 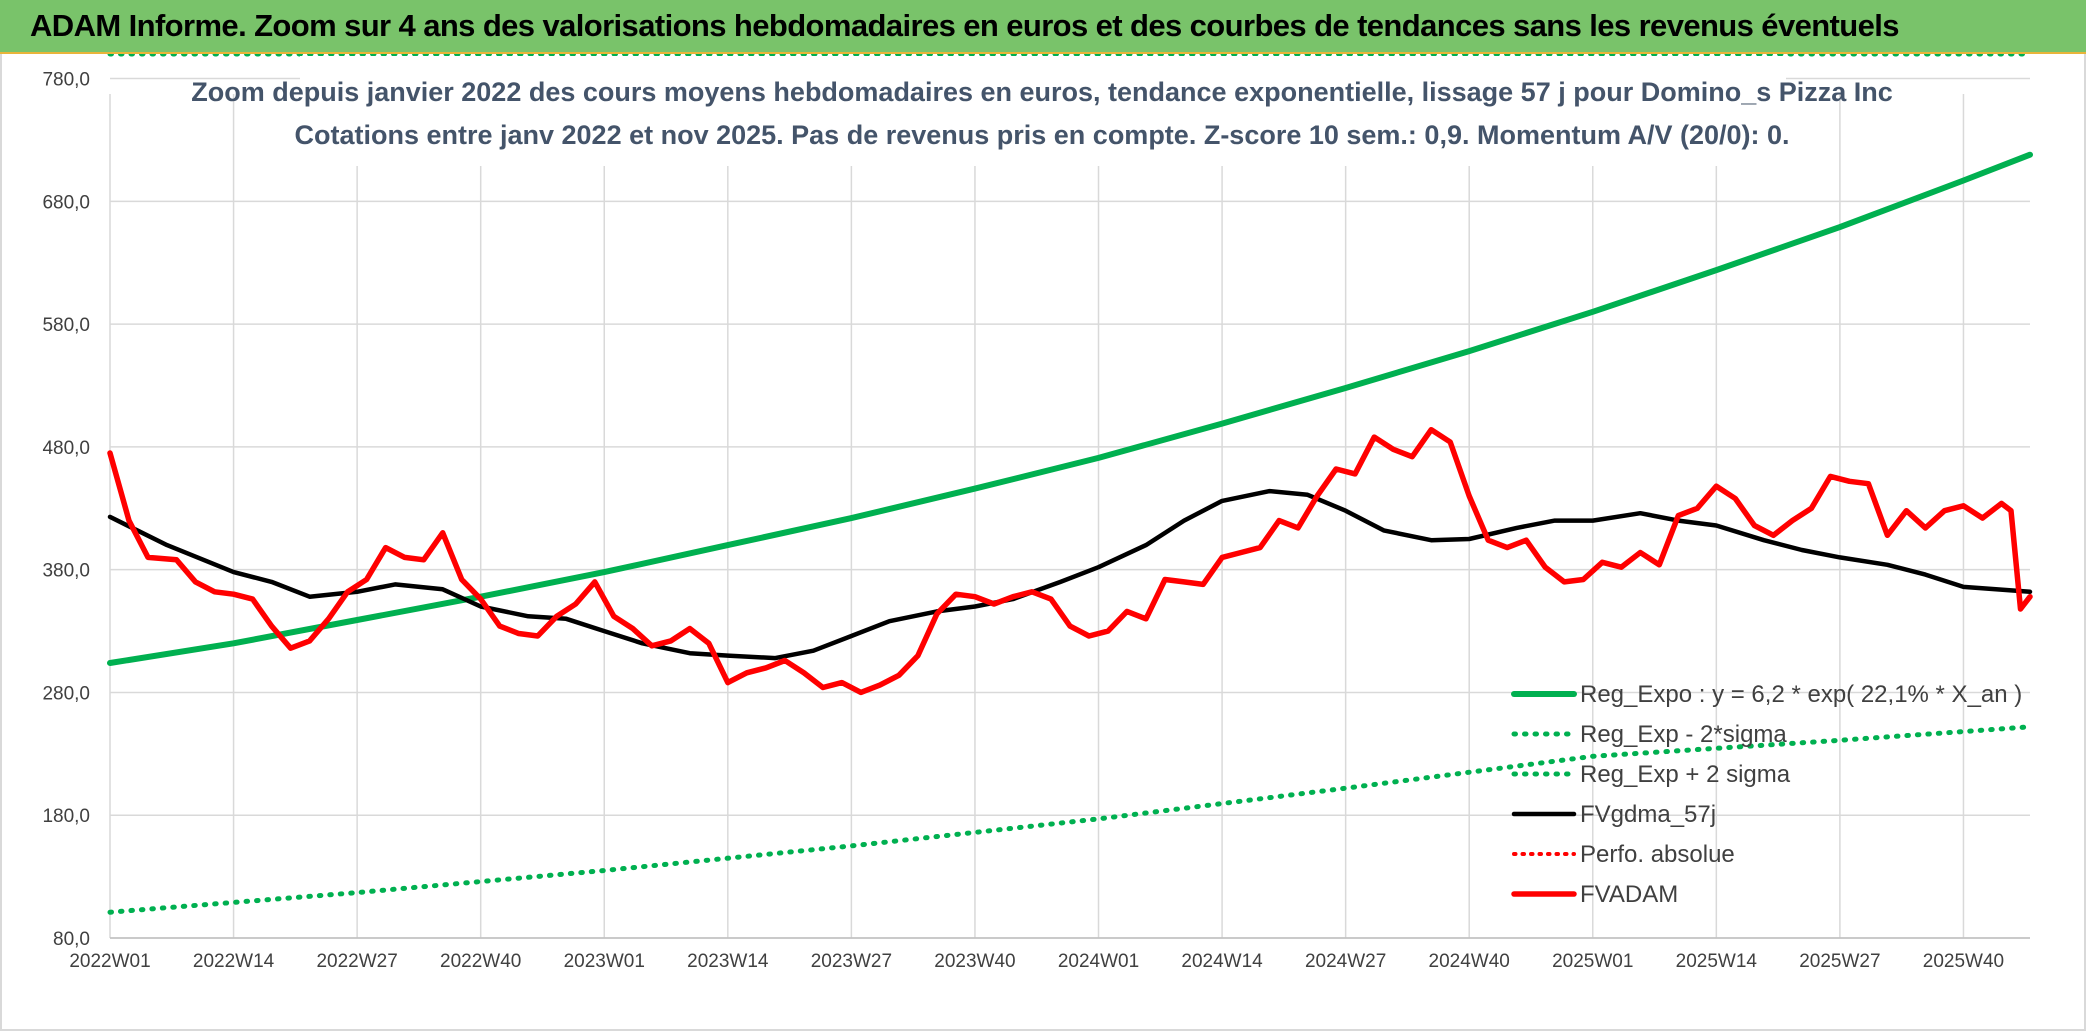 I want to click on y-tick-label: 80,0, so click(x=71, y=939).